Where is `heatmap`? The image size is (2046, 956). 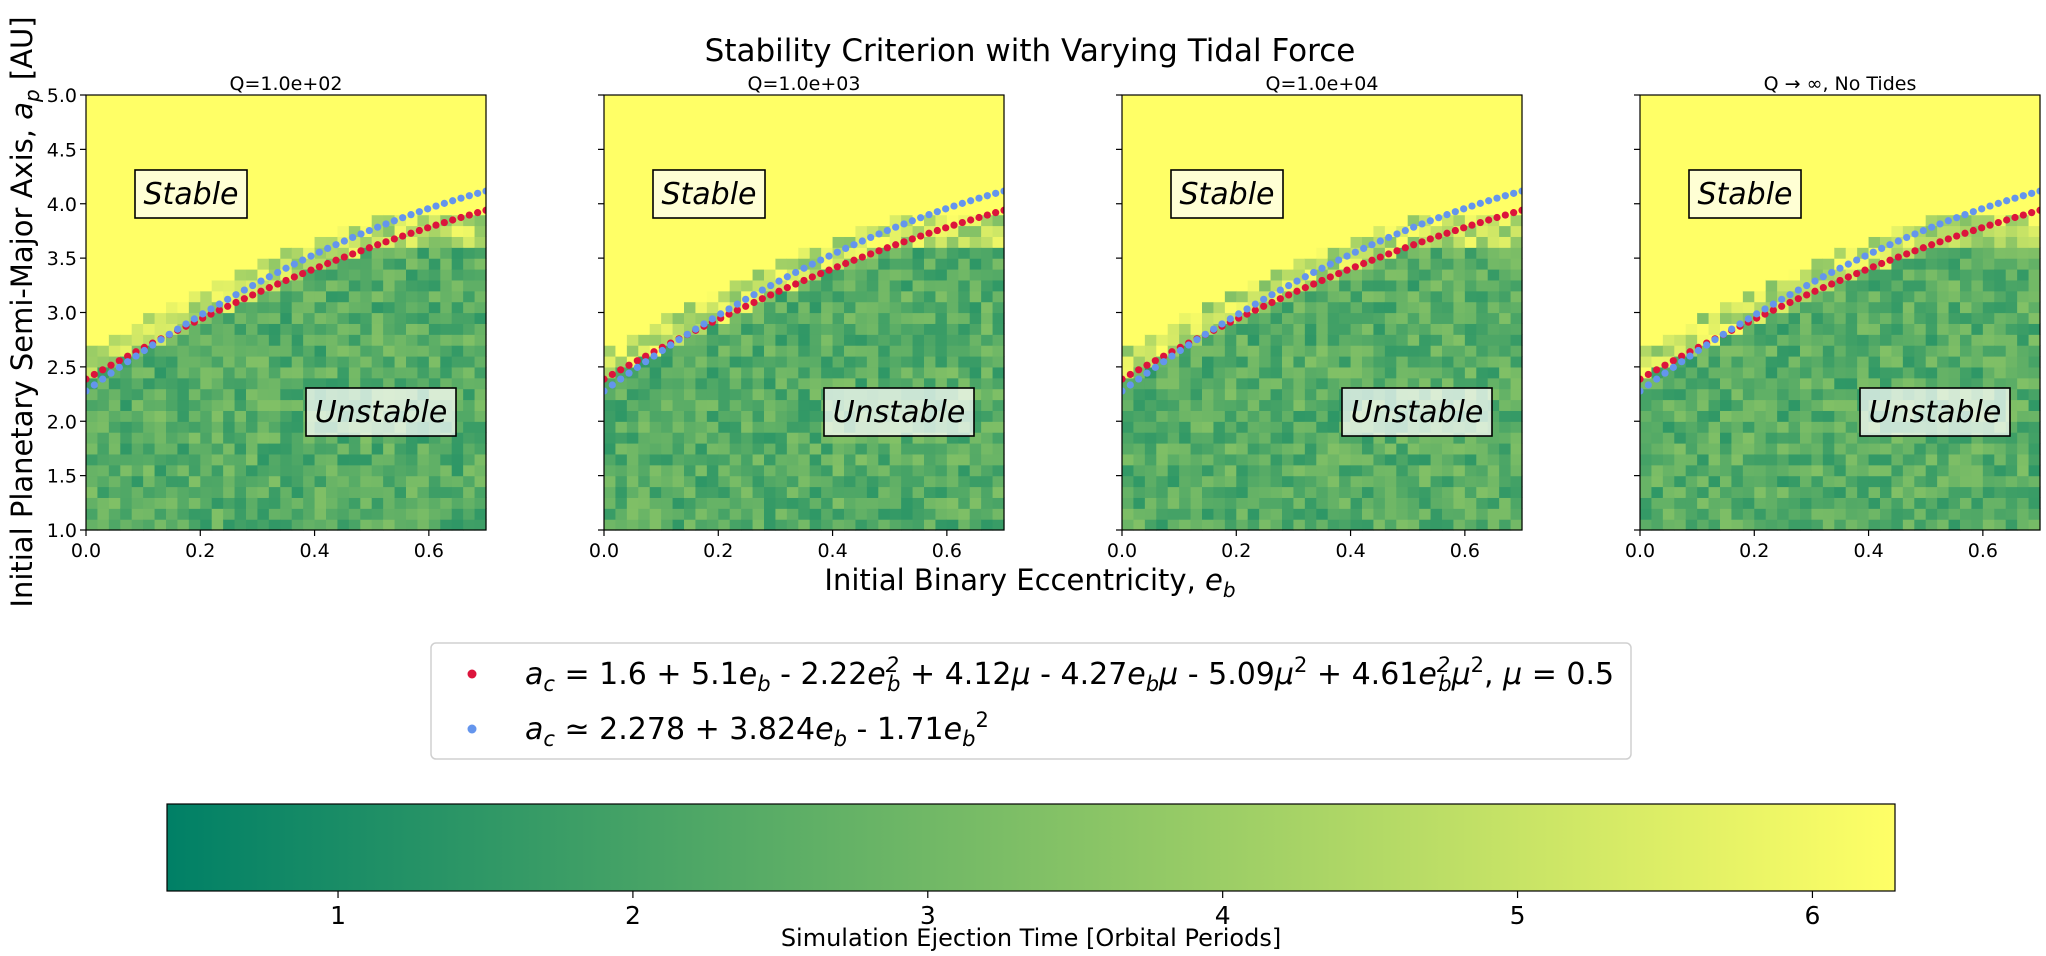
heatmap is located at coordinates (1840, 313).